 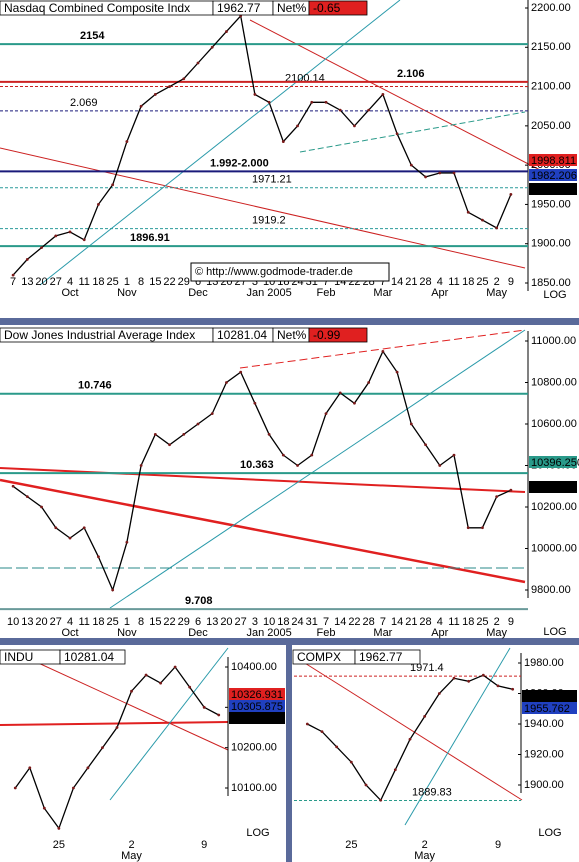 What do you see at coordinates (440, 282) in the screenshot?
I see `x-tick-label: 4` at bounding box center [440, 282].